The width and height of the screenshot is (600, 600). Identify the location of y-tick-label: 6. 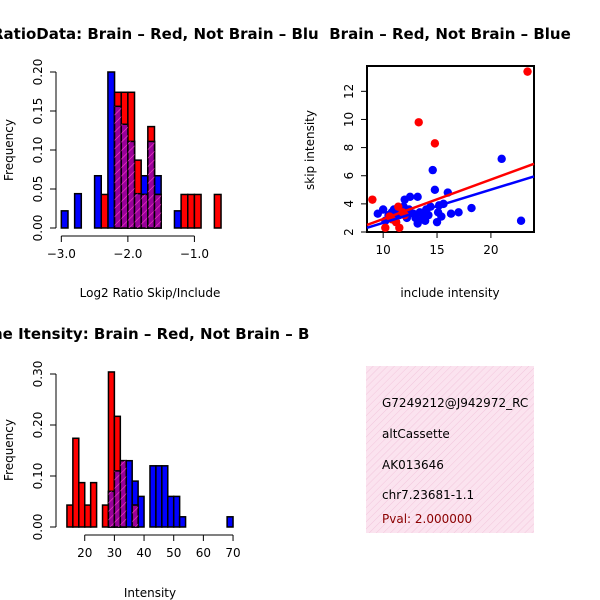
(349, 176).